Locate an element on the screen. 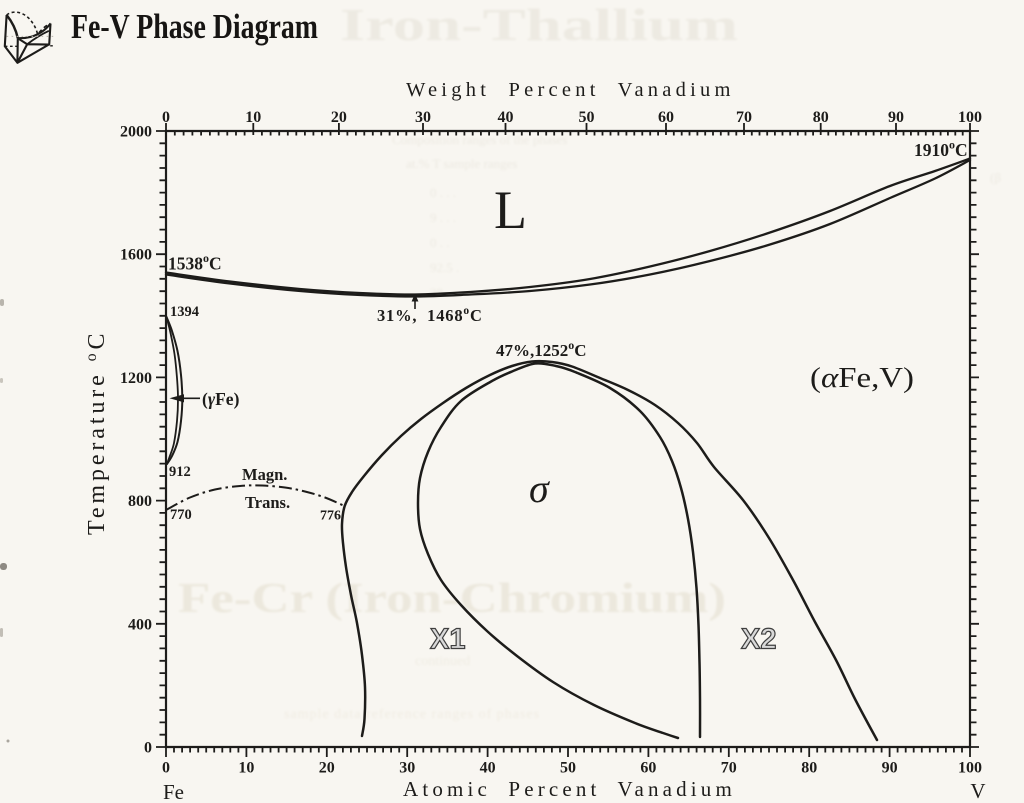 The width and height of the screenshot is (1024, 803). svg-text: 2000 is located at coordinates (136, 132).